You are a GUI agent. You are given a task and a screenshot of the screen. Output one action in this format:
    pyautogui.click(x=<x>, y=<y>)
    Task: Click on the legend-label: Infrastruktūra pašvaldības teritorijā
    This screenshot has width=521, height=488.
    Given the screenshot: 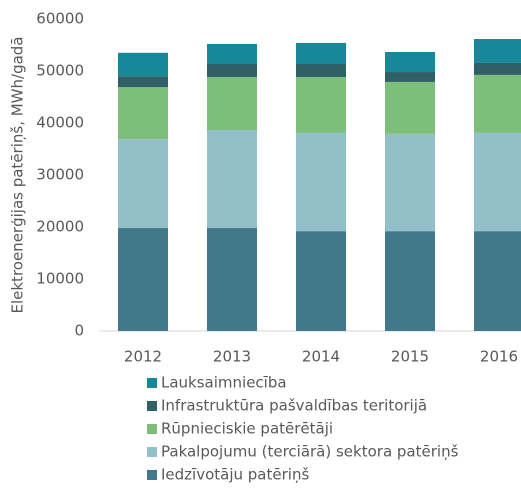 What is the action you would take?
    pyautogui.click(x=294, y=406)
    